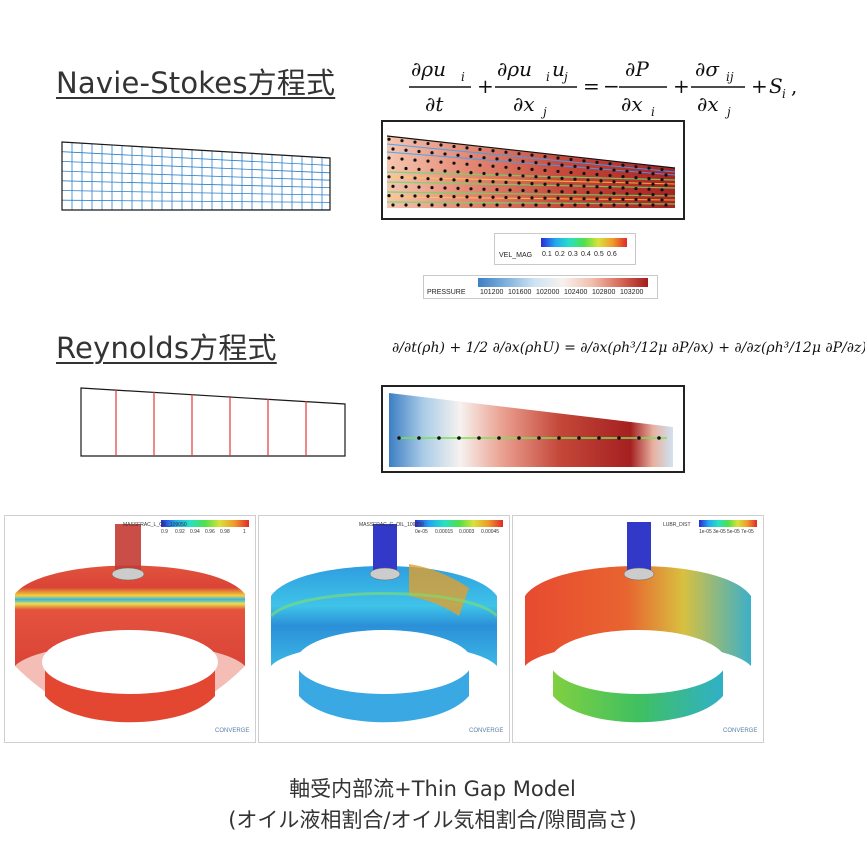 The width and height of the screenshot is (865, 860). What do you see at coordinates (205, 523) in the screenshot?
I see `oil-liquid-colorbar` at bounding box center [205, 523].